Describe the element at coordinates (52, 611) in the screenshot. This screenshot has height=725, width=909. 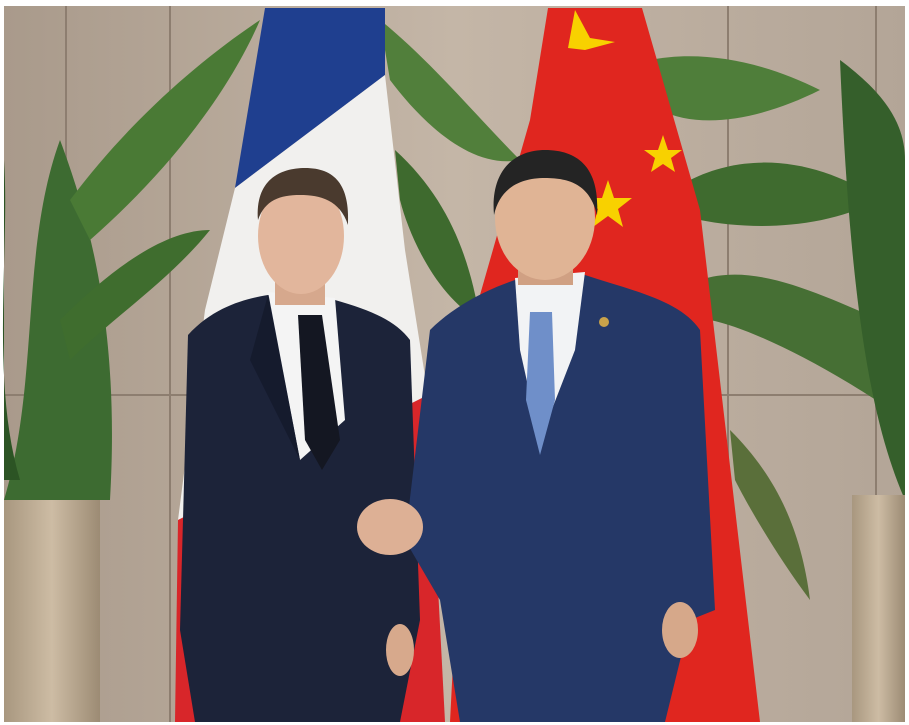
I see `pot-left` at that location.